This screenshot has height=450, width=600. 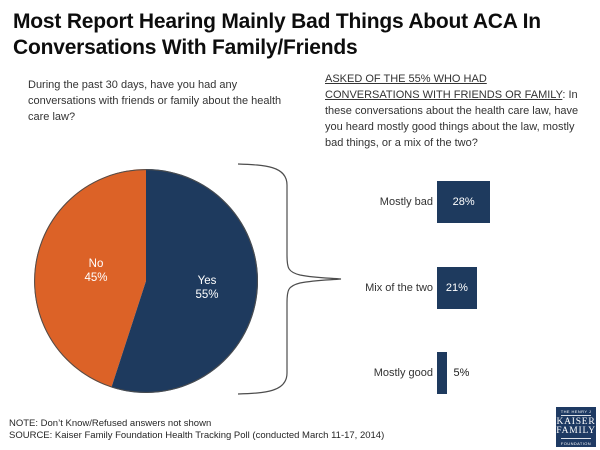 I want to click on pie-label-yes-name: Yes, so click(x=207, y=281).